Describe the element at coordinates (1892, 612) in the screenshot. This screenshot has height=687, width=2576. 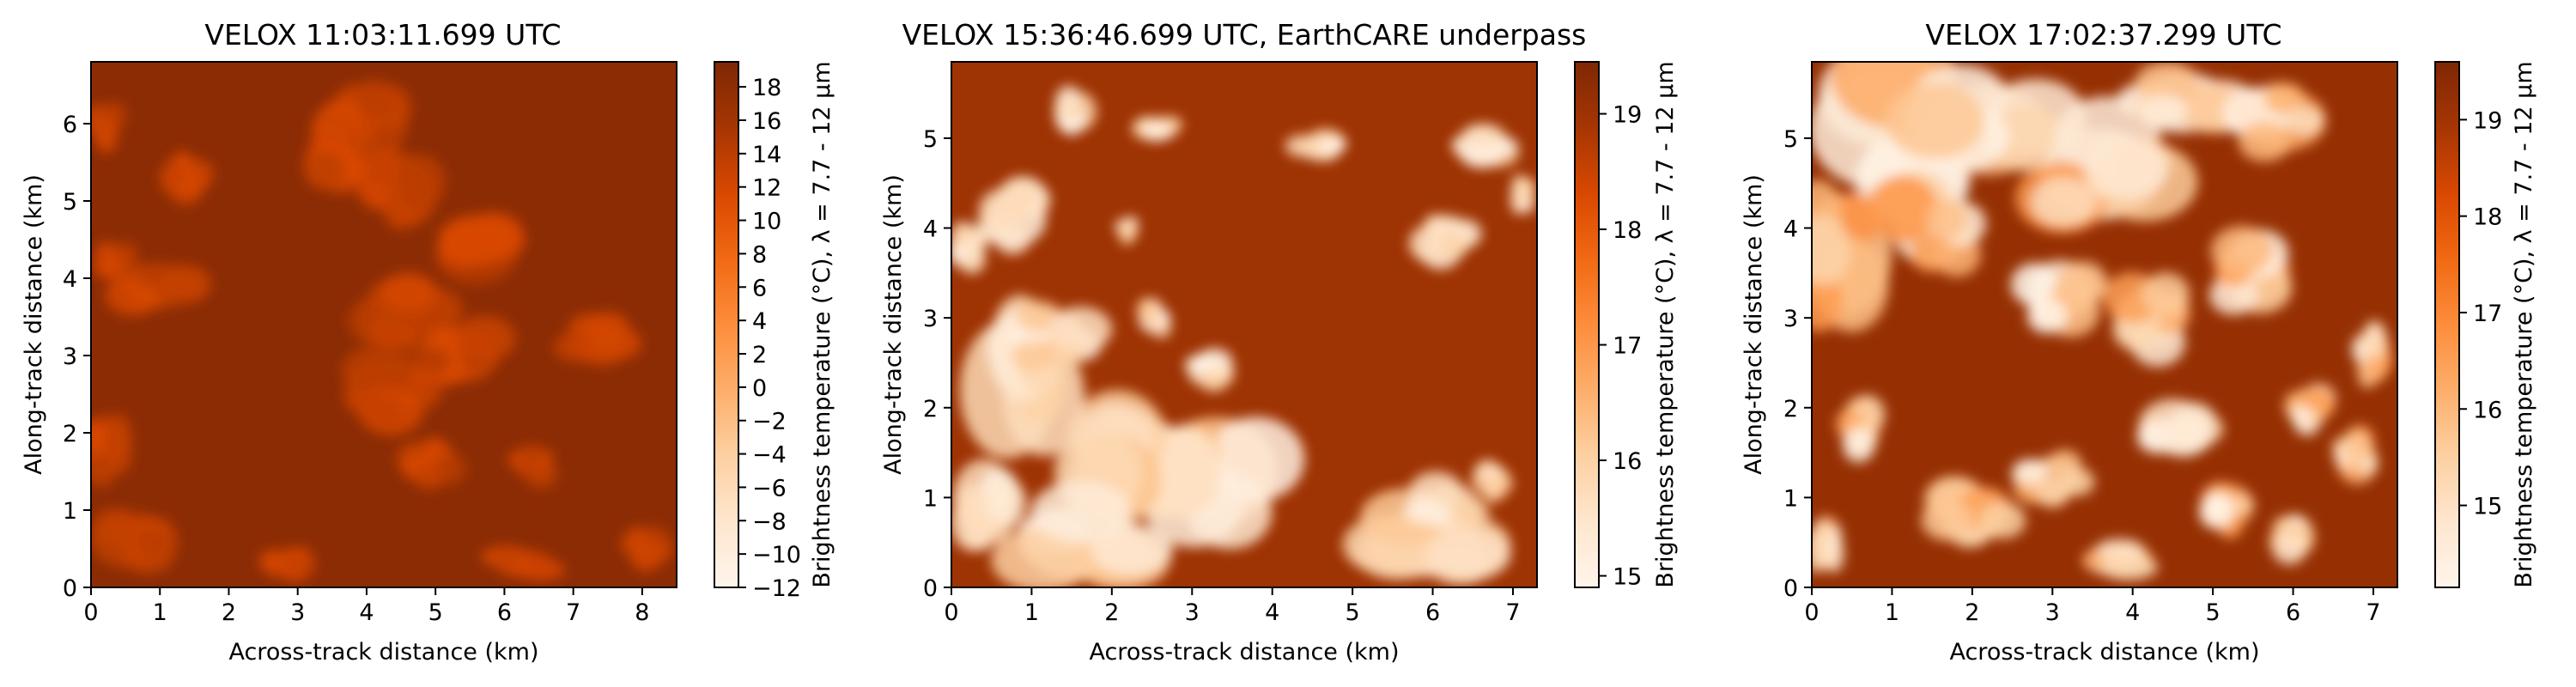
I see `x-tick-label: 1` at that location.